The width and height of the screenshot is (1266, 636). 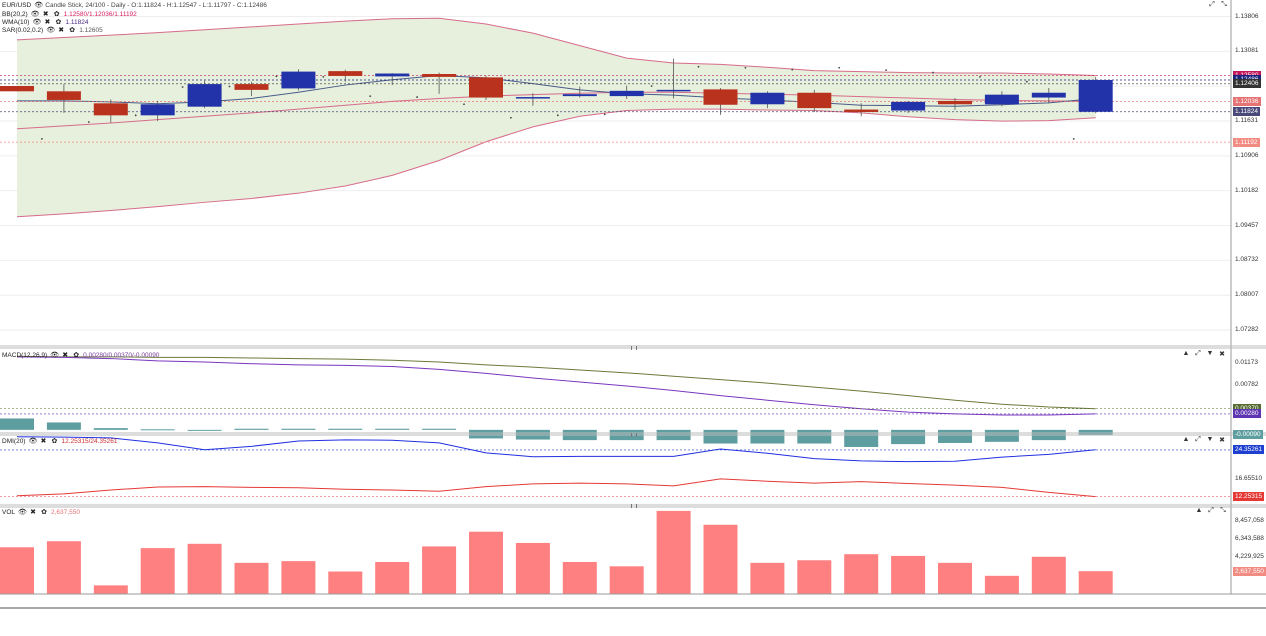 What do you see at coordinates (556, 382) in the screenshot?
I see `macd-signal-line` at bounding box center [556, 382].